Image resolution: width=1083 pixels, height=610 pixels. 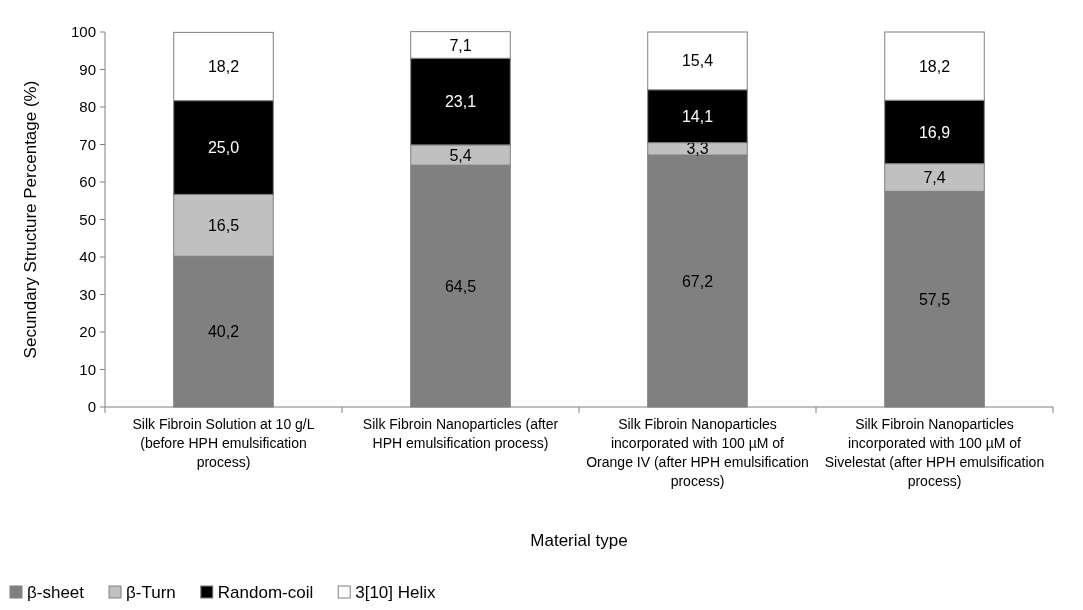 I want to click on data-label: 67,2, so click(x=697, y=281).